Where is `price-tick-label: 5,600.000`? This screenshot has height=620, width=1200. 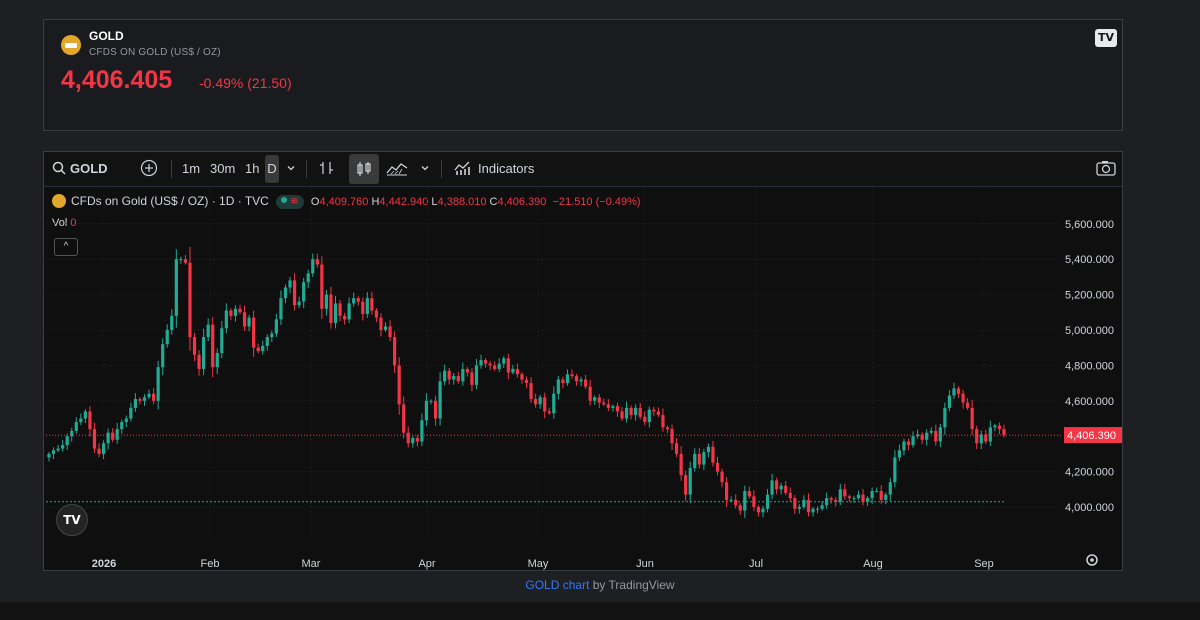 price-tick-label: 5,600.000 is located at coordinates (1089, 225).